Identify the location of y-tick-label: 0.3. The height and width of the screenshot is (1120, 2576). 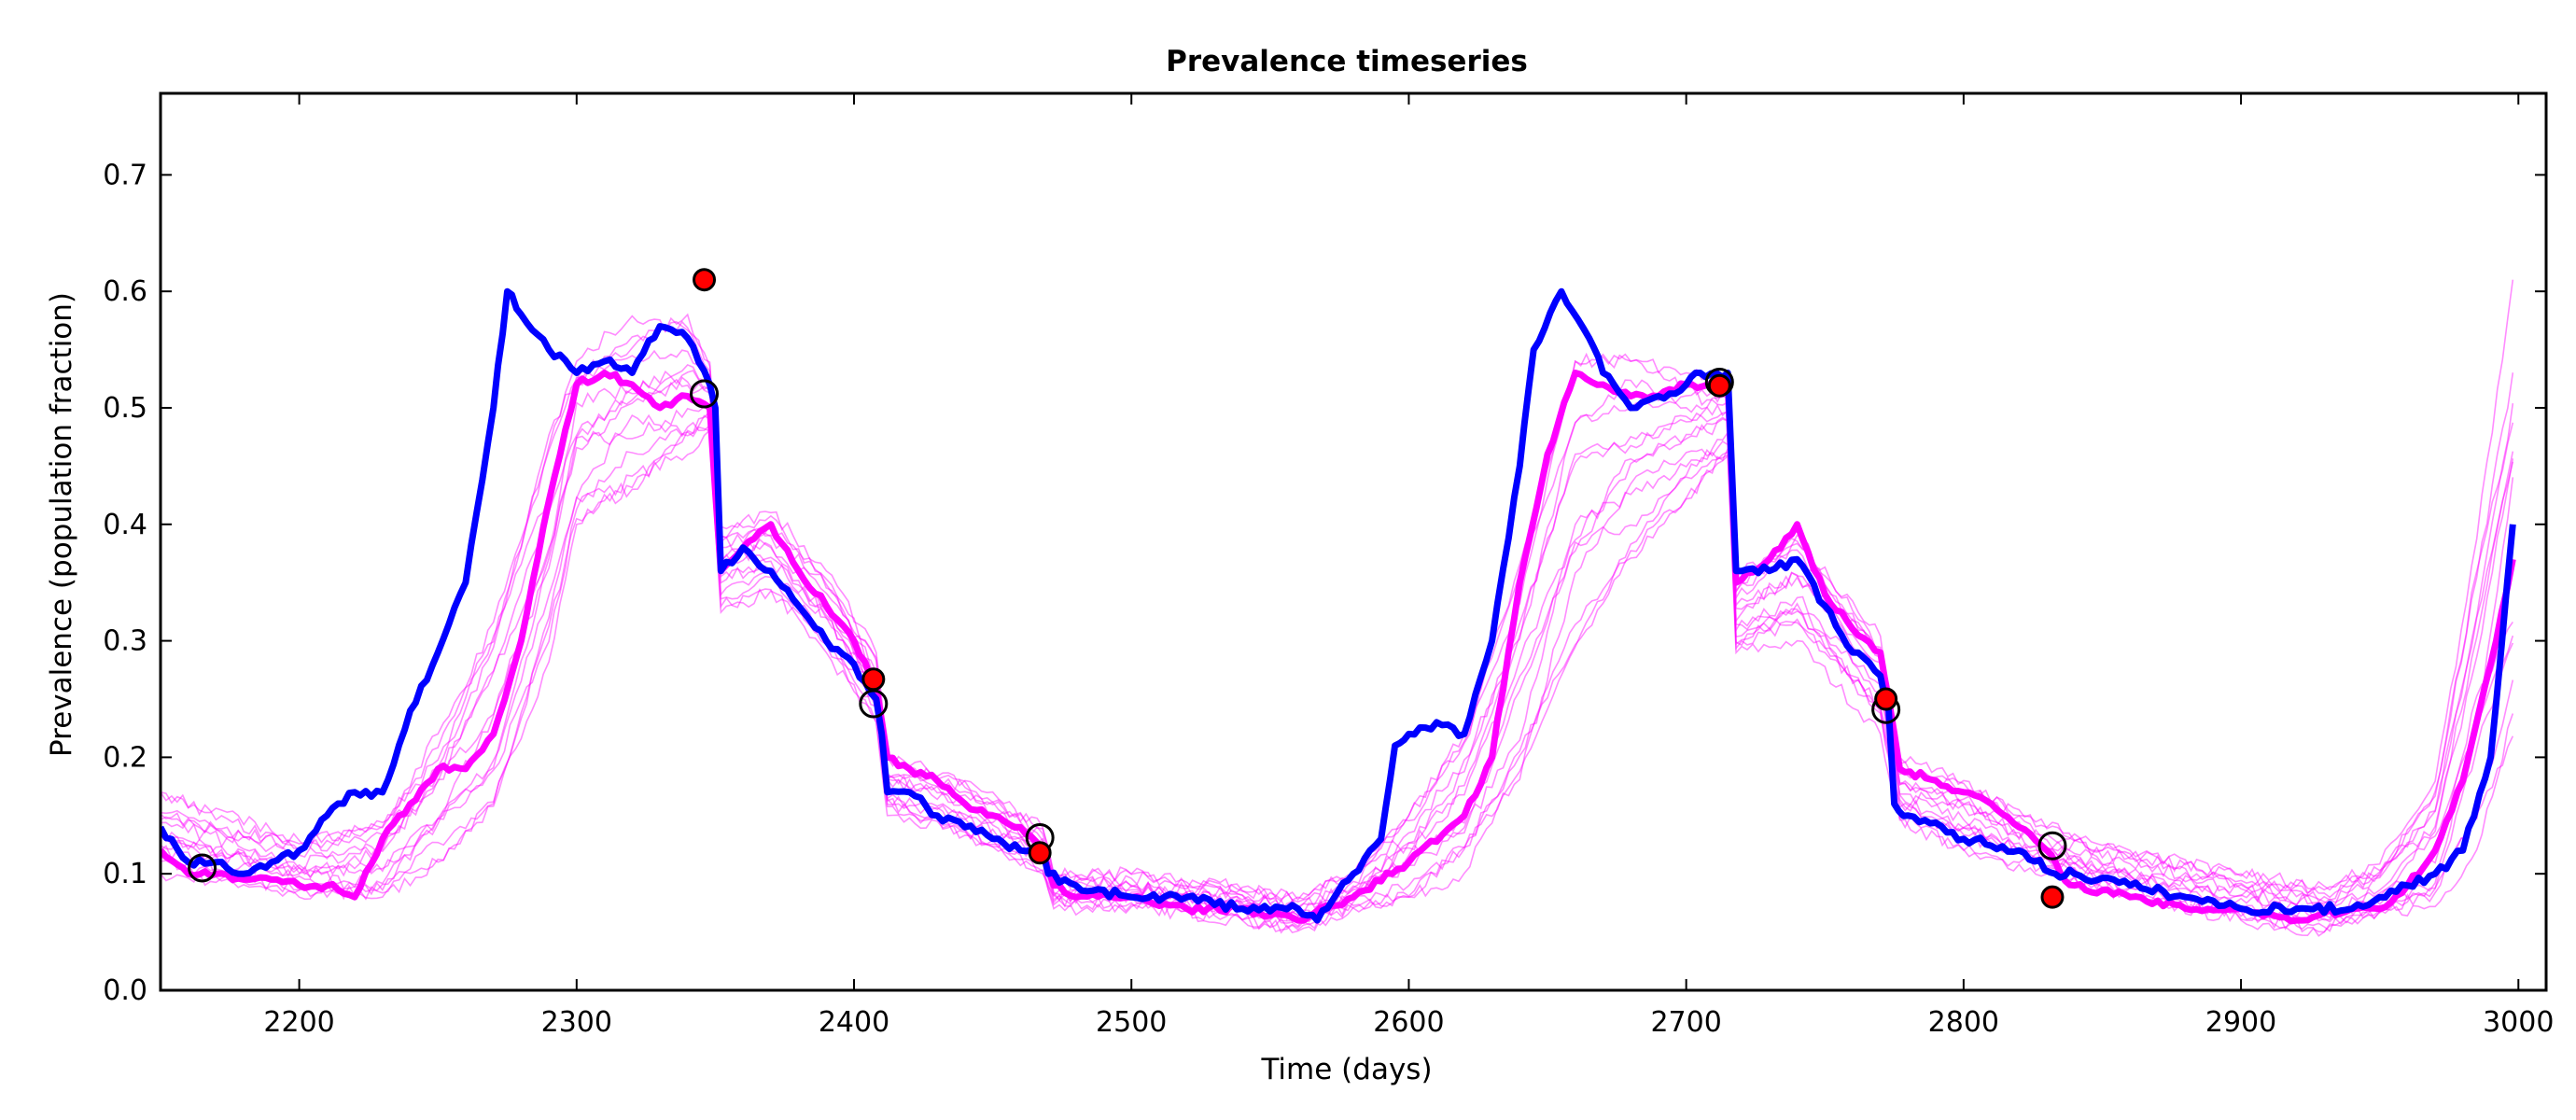
(125, 641).